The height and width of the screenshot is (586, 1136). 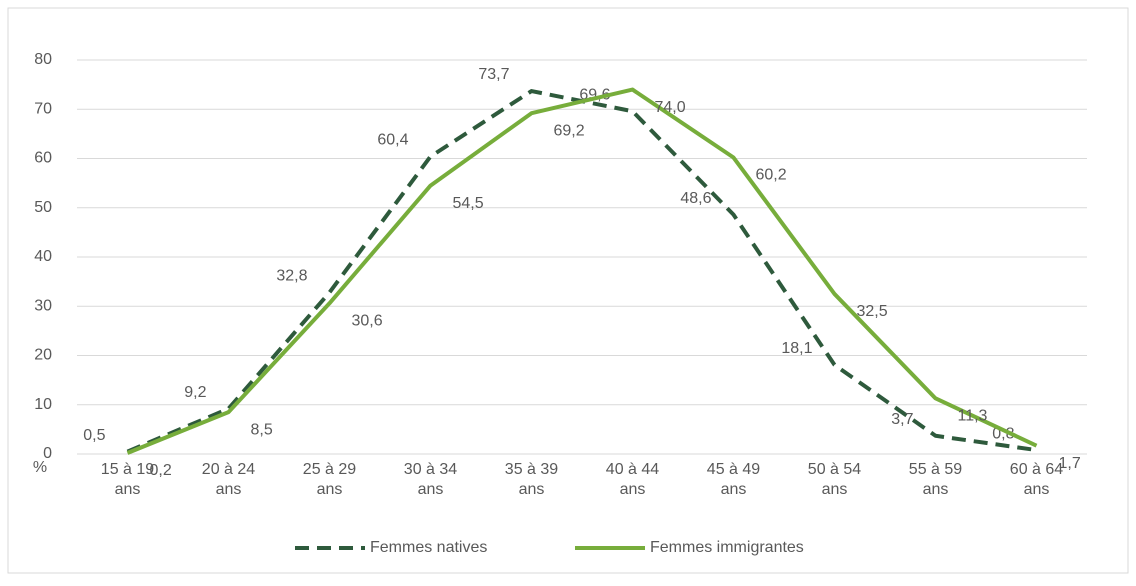 I want to click on x-tick-label: 30 à 34 ans, so click(x=430, y=479).